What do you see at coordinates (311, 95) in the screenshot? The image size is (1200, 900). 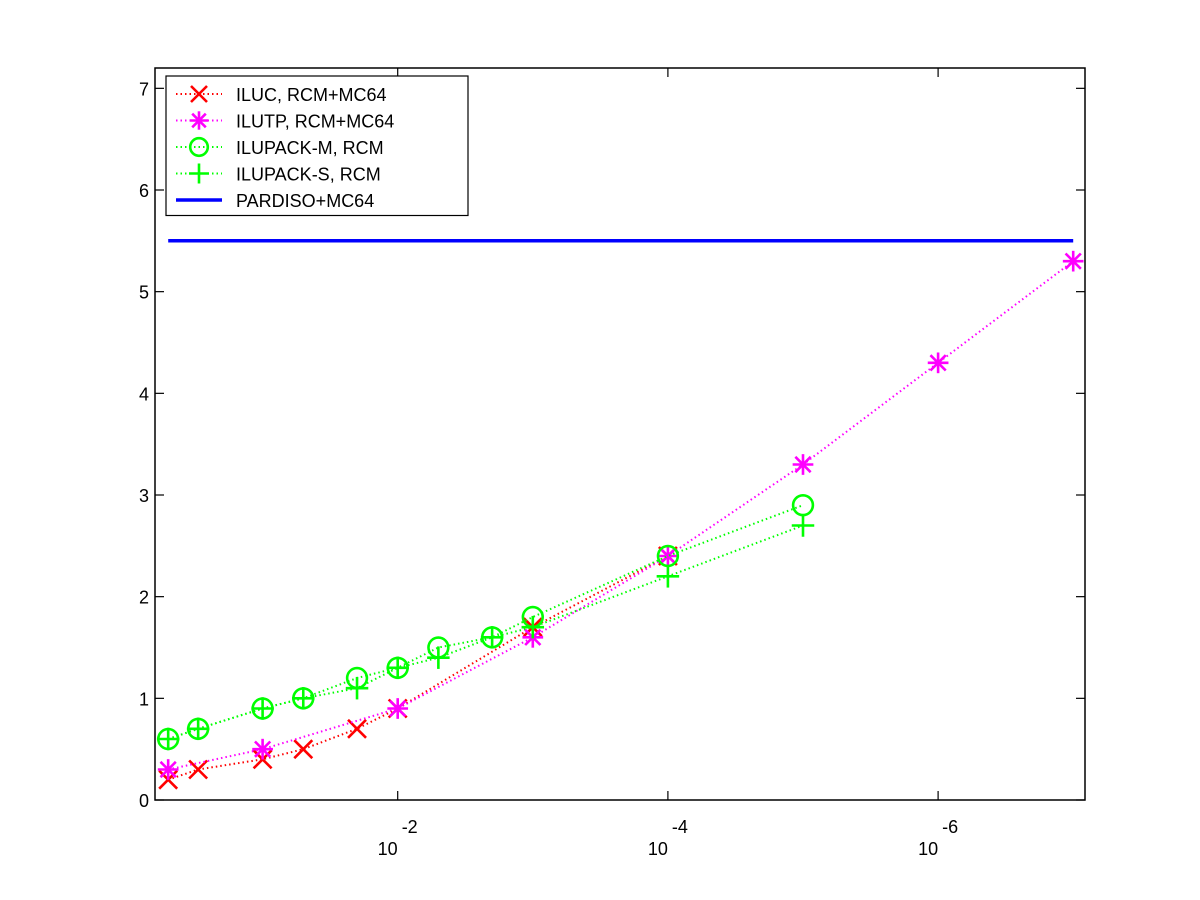 I see `legend-label: ILUC, RCM+MC64` at bounding box center [311, 95].